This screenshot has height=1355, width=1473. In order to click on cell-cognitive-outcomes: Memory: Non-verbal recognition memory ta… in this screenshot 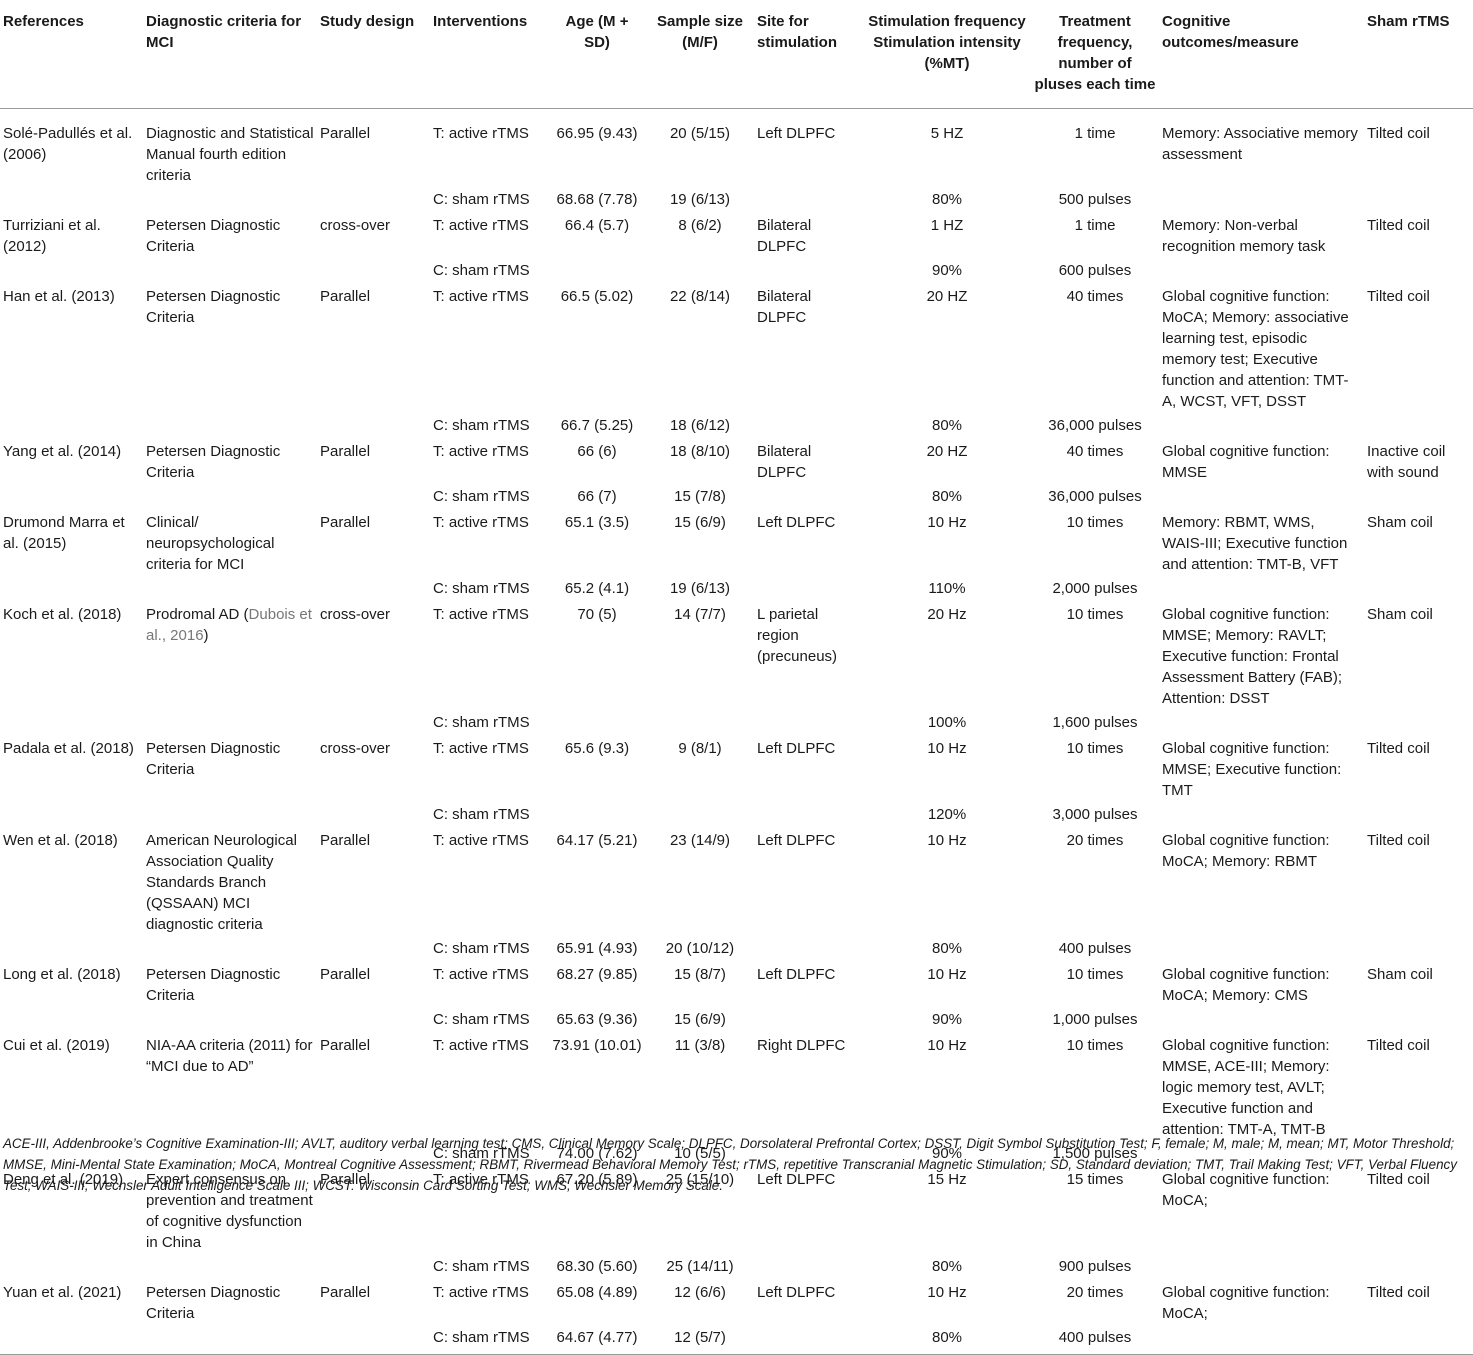, I will do `click(1244, 236)`.